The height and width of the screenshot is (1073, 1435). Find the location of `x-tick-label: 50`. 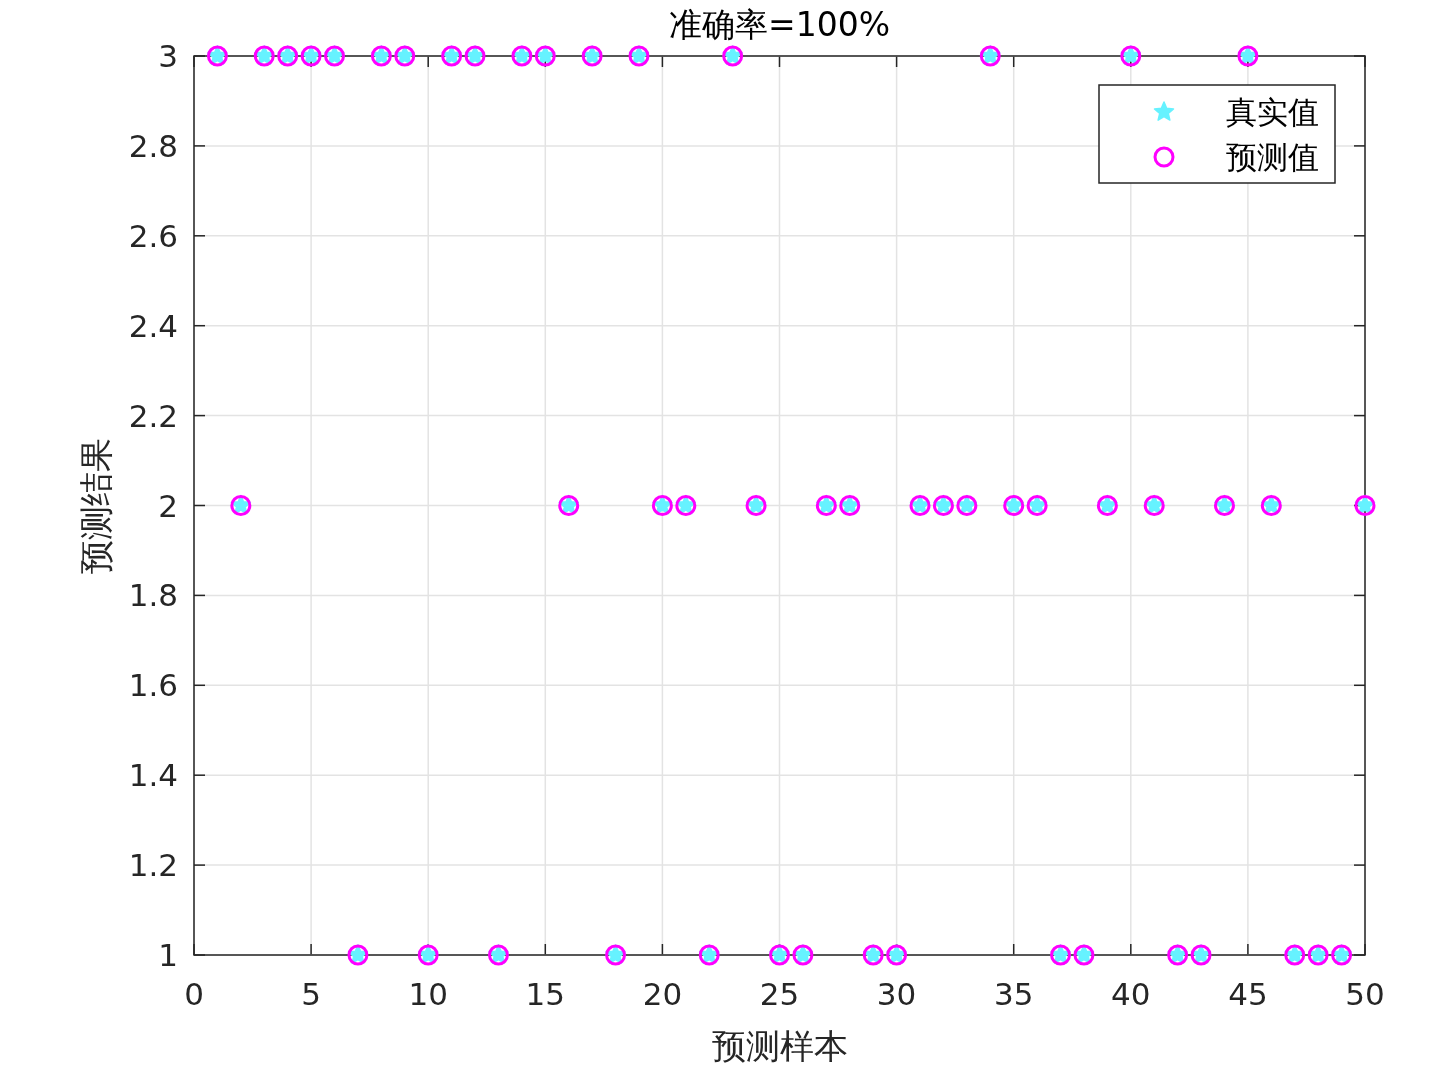

x-tick-label: 50 is located at coordinates (1365, 994).